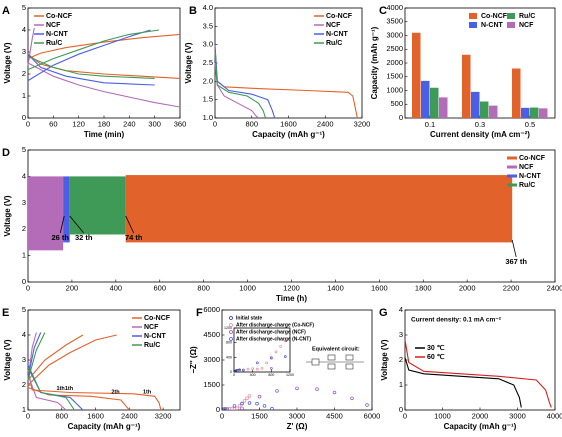 The height and width of the screenshot is (437, 562). What do you see at coordinates (24, 95) in the screenshot?
I see `y-tick-label: 1` at bounding box center [24, 95].